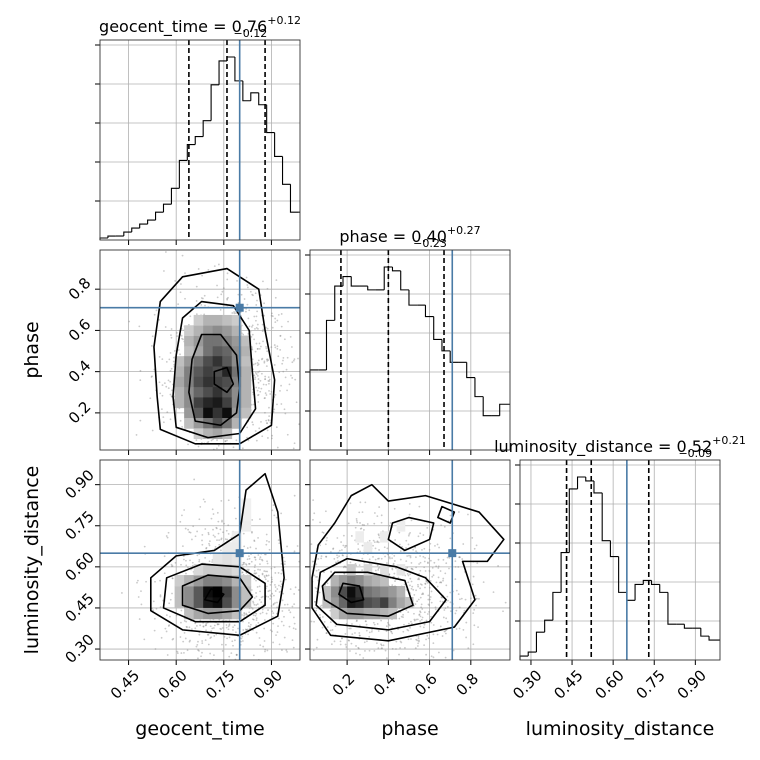 The width and height of the screenshot is (760, 760). I want to click on title-minus-phase: −0.23, so click(430, 243).